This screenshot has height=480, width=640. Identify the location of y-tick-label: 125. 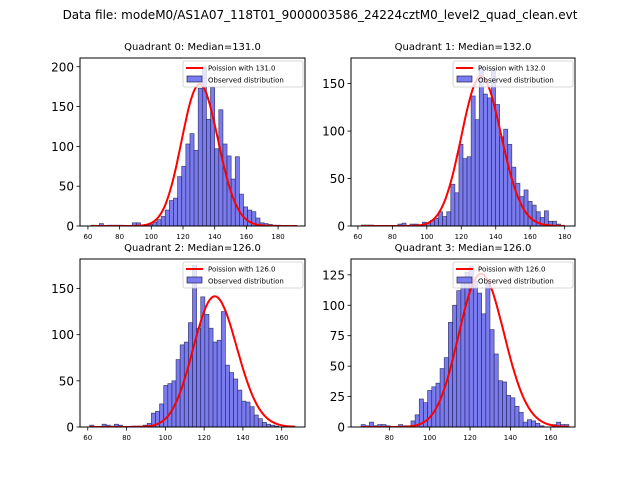
(333, 275).